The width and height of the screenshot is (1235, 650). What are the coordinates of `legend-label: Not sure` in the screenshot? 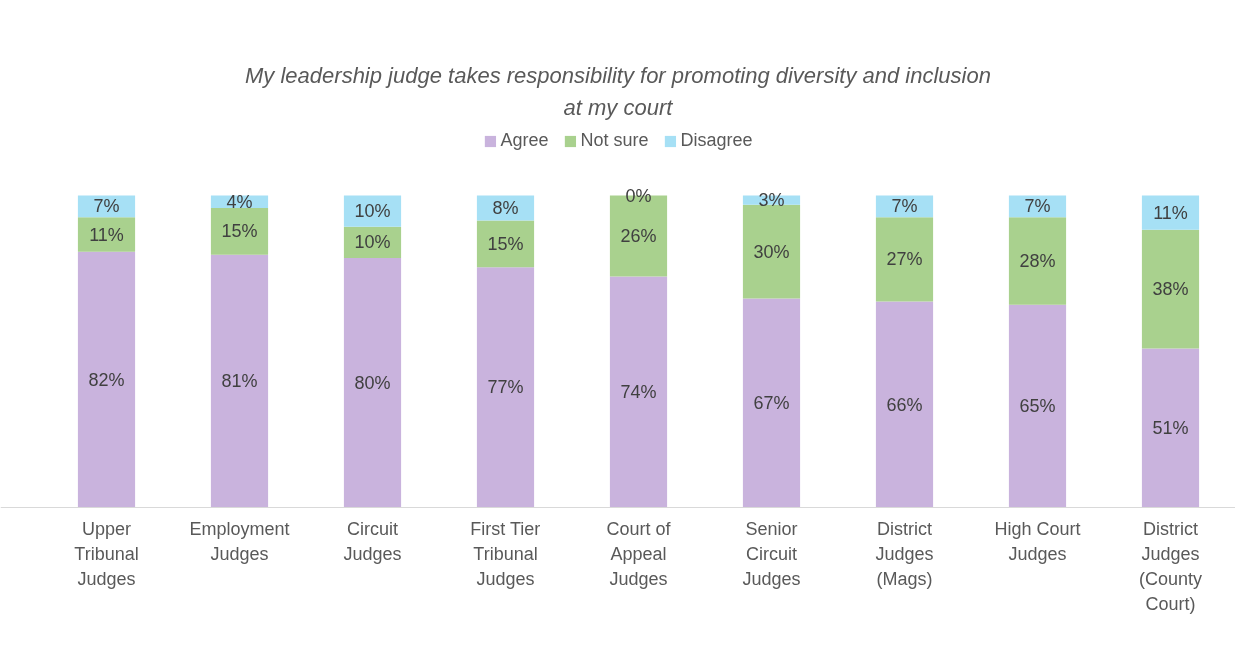 It's located at (614, 140).